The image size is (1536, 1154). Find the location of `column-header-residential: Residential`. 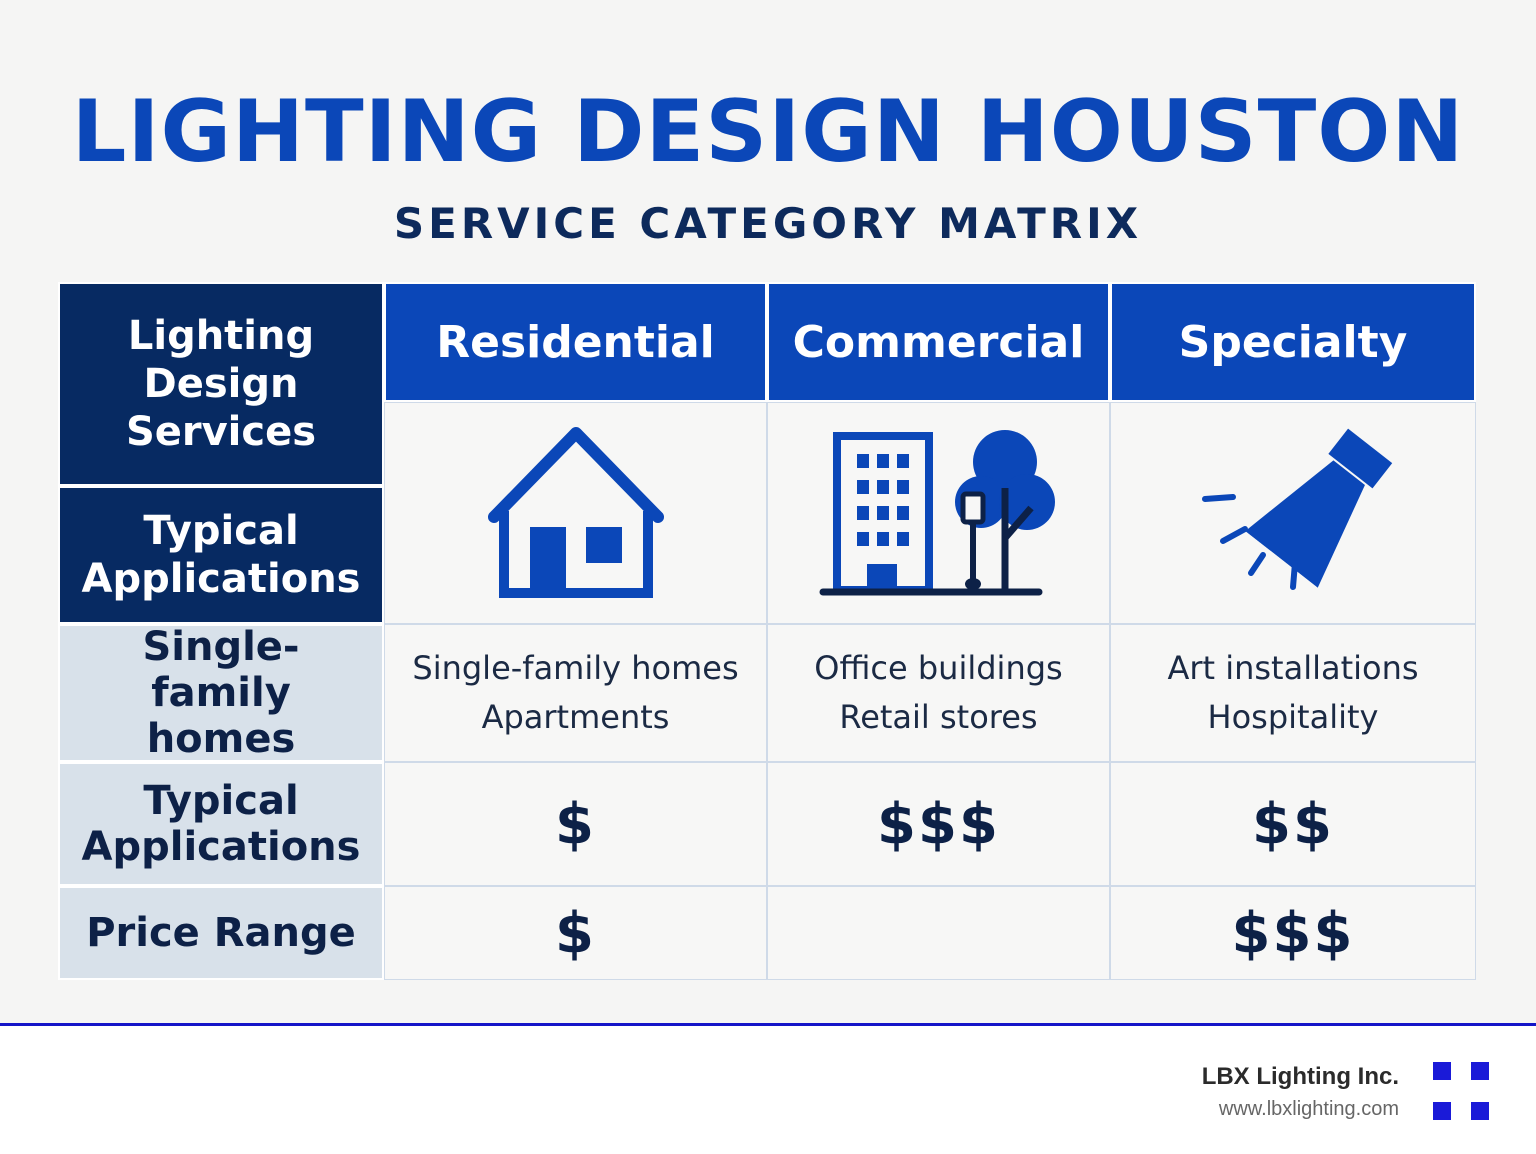

column-header-residential: Residential is located at coordinates (575, 342).